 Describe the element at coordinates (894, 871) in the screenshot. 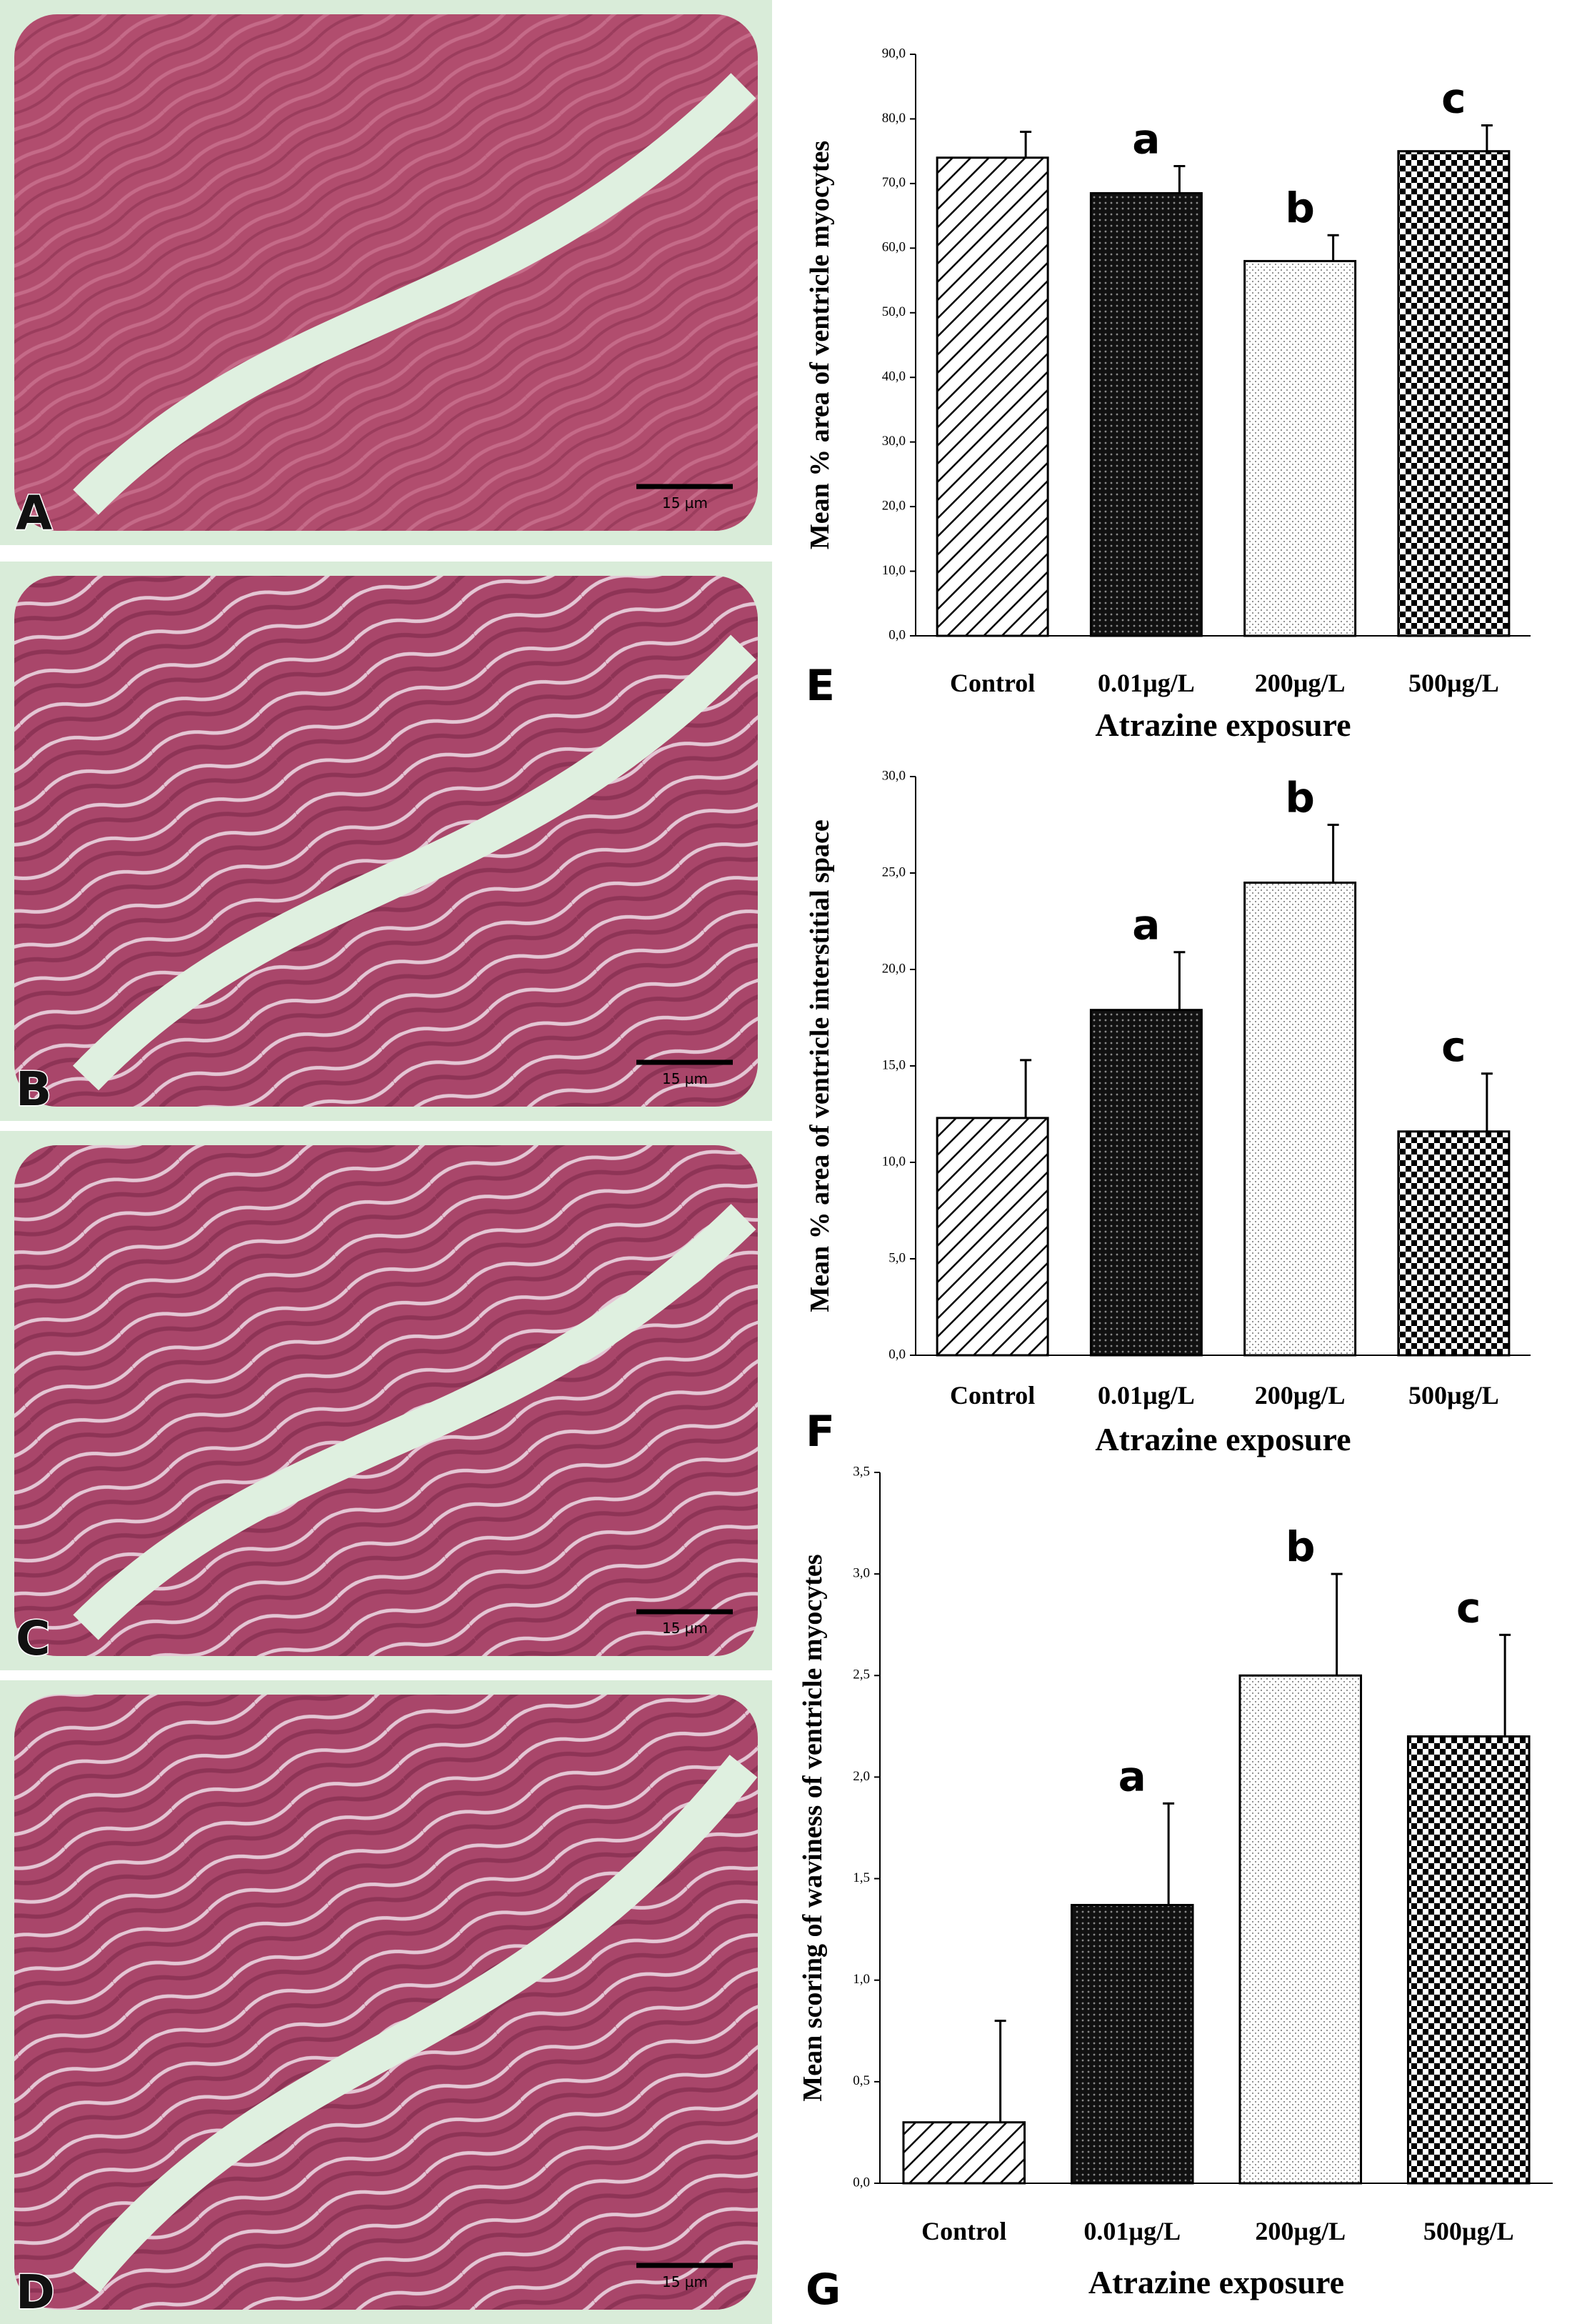

I see `y-tick-label: 25,0` at that location.